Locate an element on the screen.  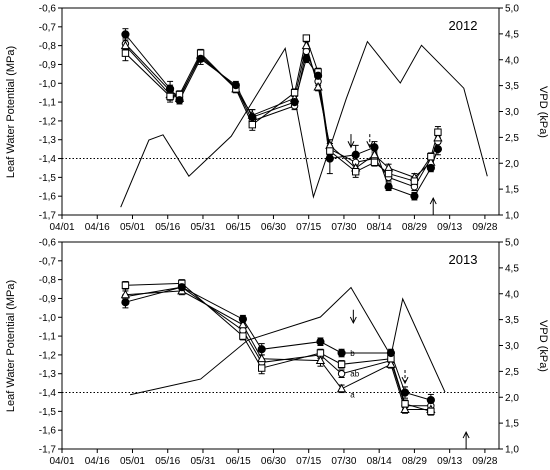
y-tick-label-right: 2,0 is located at coordinates (512, 398).